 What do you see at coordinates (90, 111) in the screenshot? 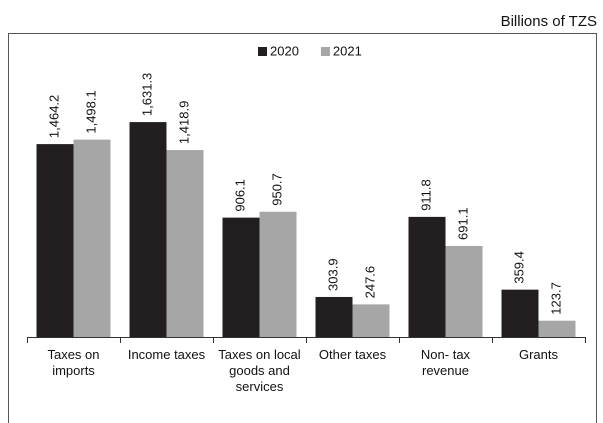
I see `value-label: 1,498.1` at bounding box center [90, 111].